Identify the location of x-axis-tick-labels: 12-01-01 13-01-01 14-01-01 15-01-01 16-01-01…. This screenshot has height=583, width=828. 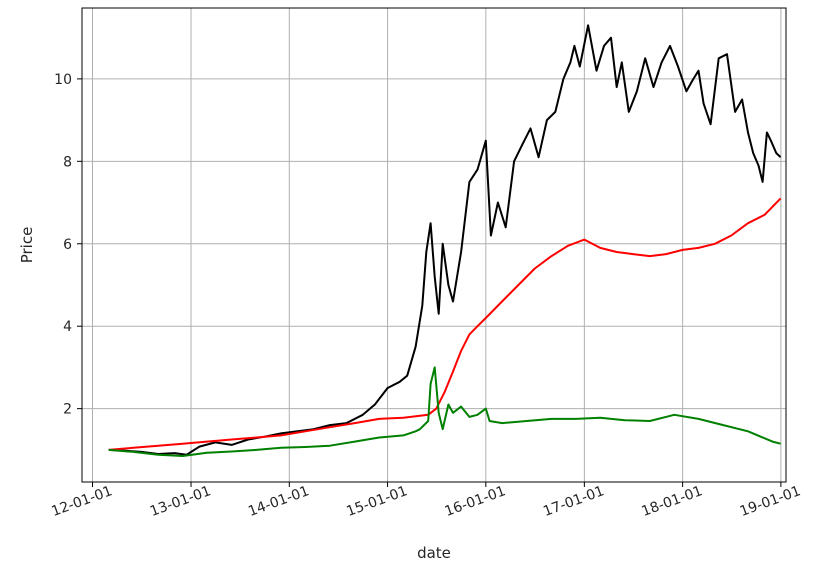
(426, 501).